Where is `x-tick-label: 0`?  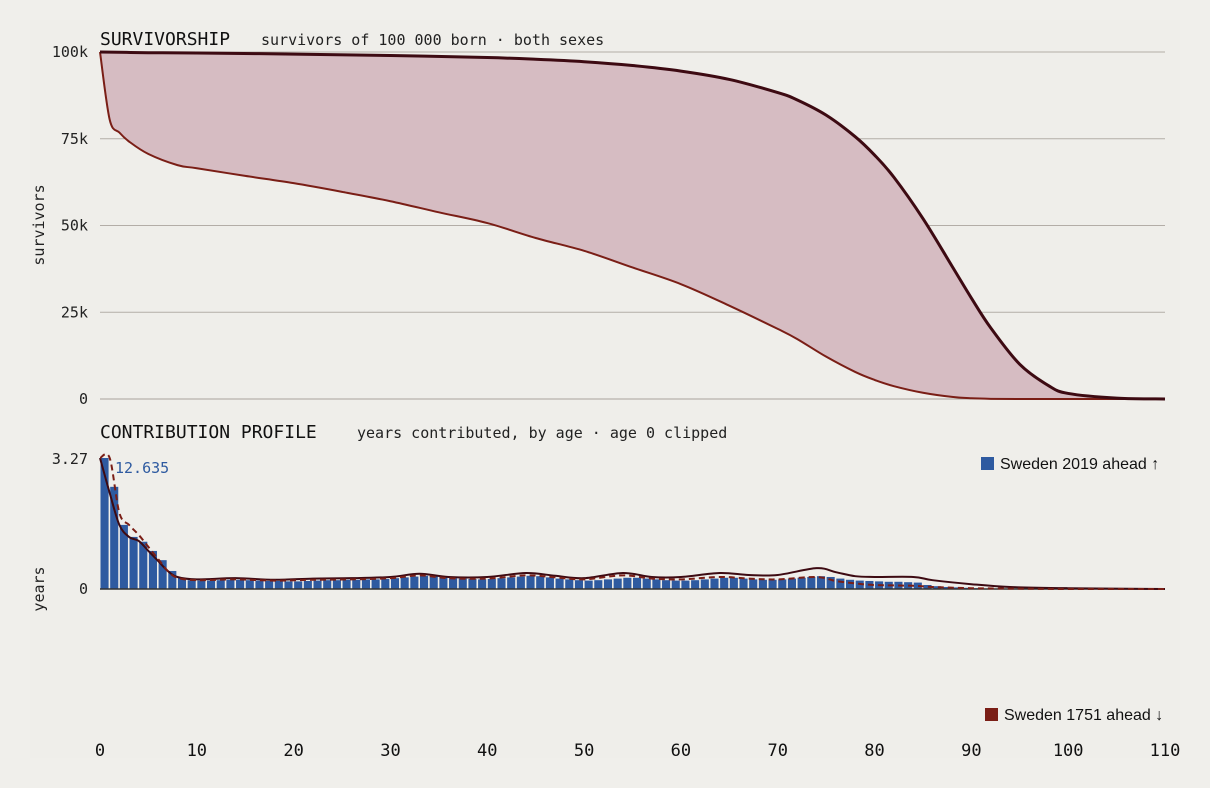 x-tick-label: 0 is located at coordinates (100, 751).